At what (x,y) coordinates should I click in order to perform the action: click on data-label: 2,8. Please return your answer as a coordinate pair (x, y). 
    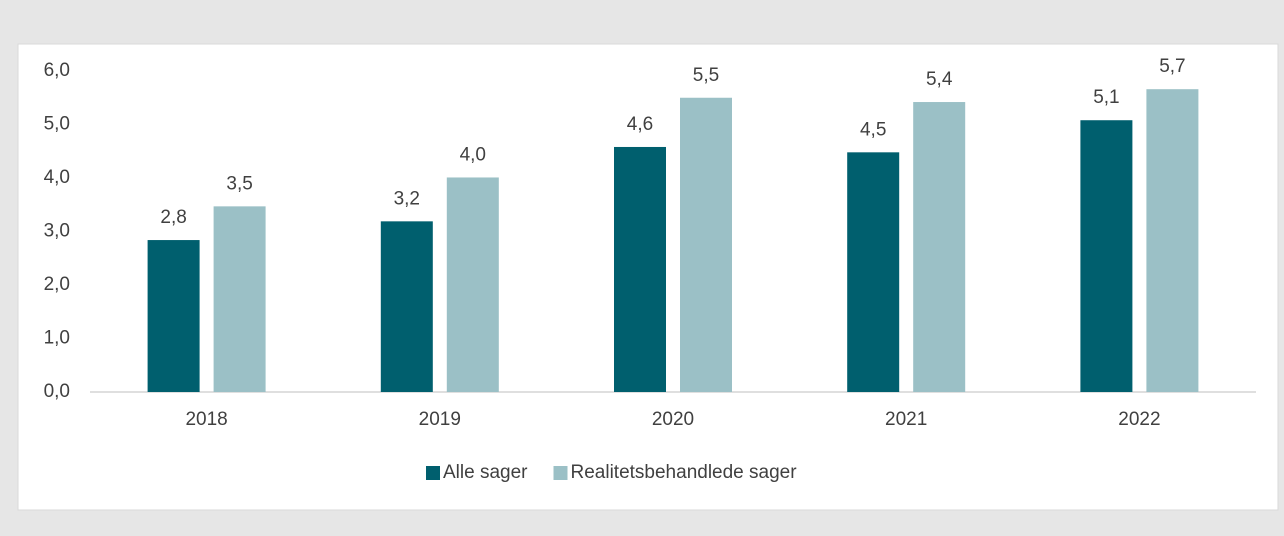
    Looking at the image, I should click on (173, 217).